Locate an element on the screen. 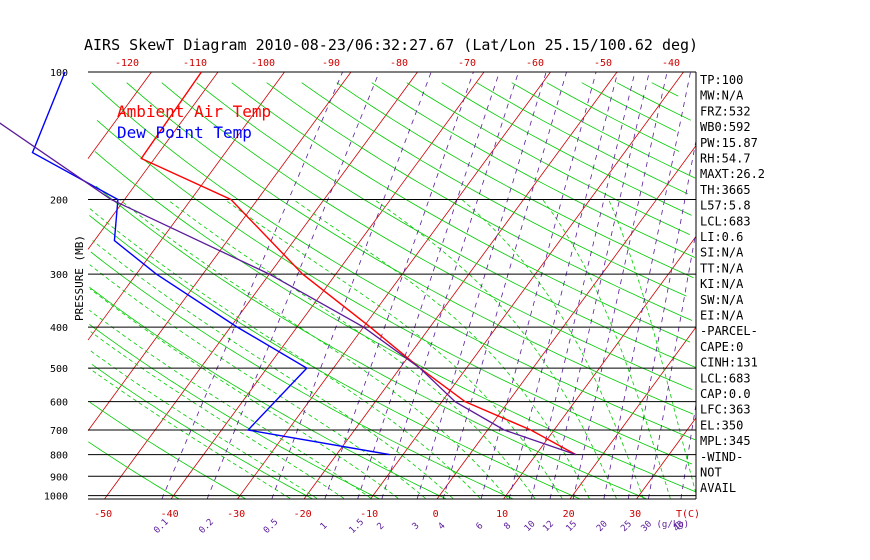  legend-dew-point: Dew Point Temp is located at coordinates (184, 132).